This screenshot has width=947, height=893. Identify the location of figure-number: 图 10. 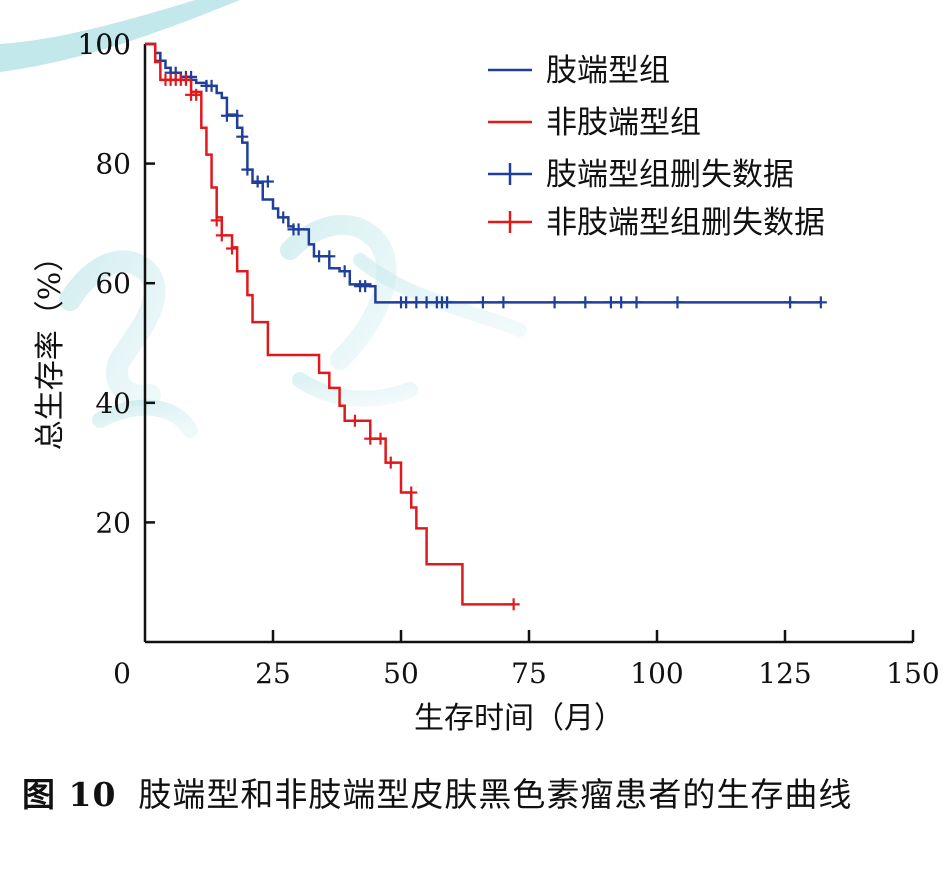
(69, 794).